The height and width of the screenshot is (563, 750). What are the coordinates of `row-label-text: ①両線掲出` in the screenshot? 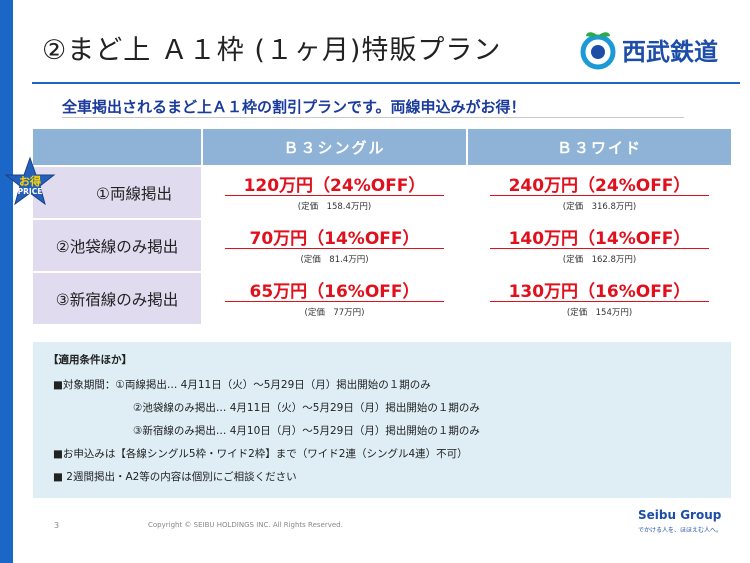 It's located at (134, 193).